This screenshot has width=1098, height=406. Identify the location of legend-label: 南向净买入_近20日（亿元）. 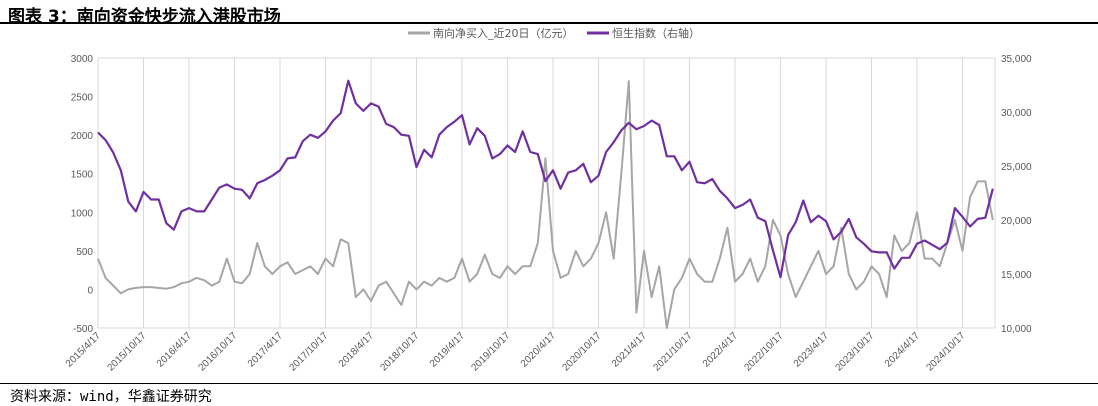
(503, 33).